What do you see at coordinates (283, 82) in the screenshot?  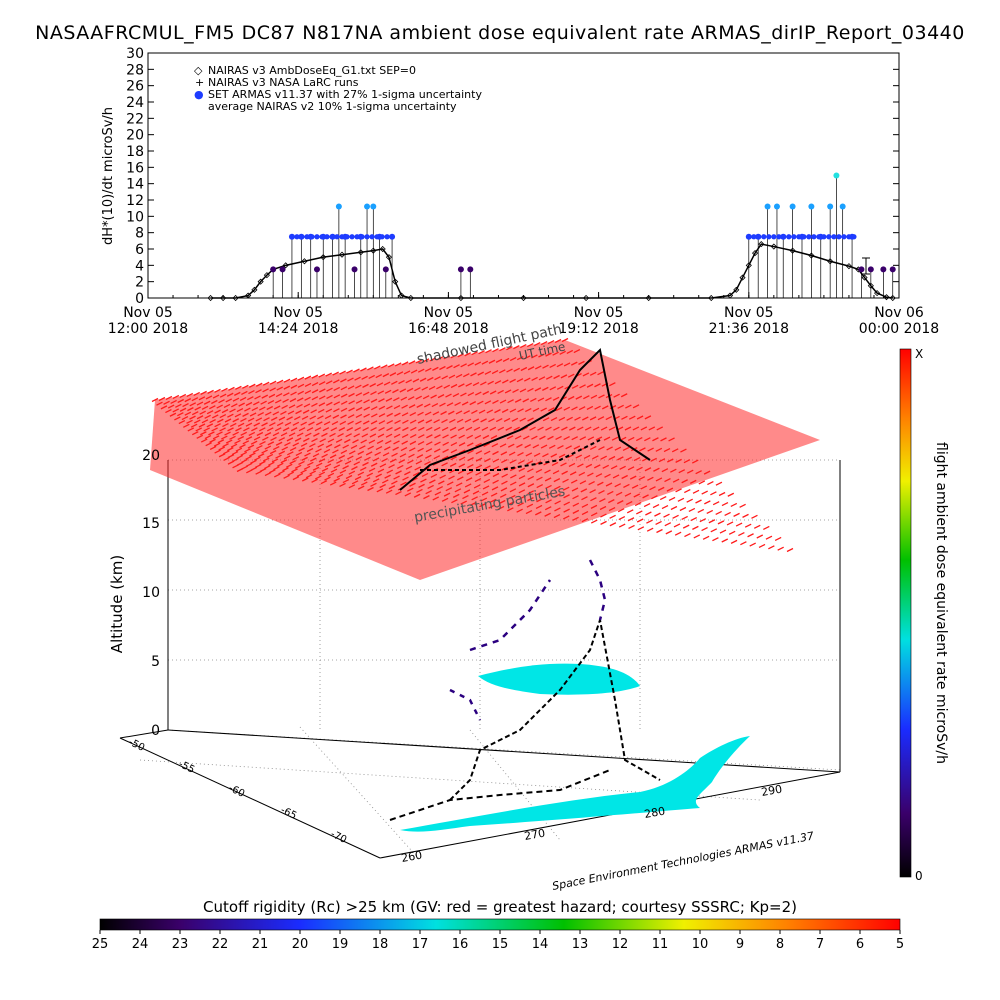 I see `legend-label-nairas-v3-larc: NAIRAS v3 NASA LaRC runs` at bounding box center [283, 82].